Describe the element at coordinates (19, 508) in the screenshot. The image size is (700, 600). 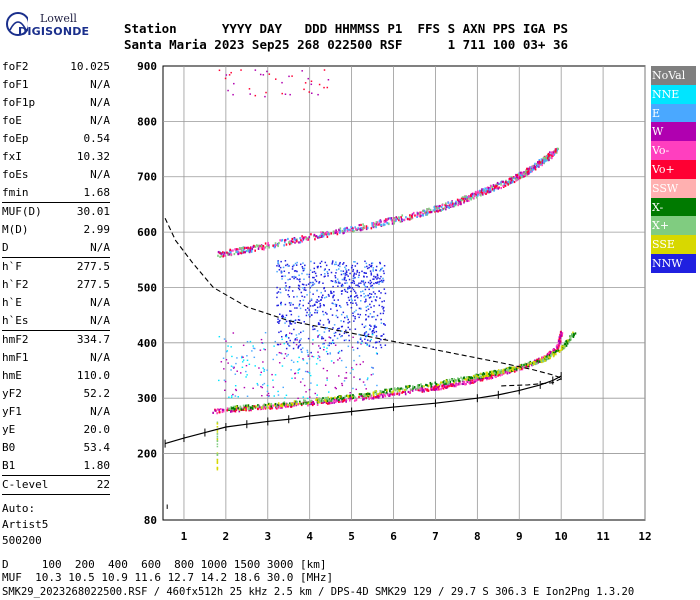
I see `autoscale-label: Auto:` at that location.